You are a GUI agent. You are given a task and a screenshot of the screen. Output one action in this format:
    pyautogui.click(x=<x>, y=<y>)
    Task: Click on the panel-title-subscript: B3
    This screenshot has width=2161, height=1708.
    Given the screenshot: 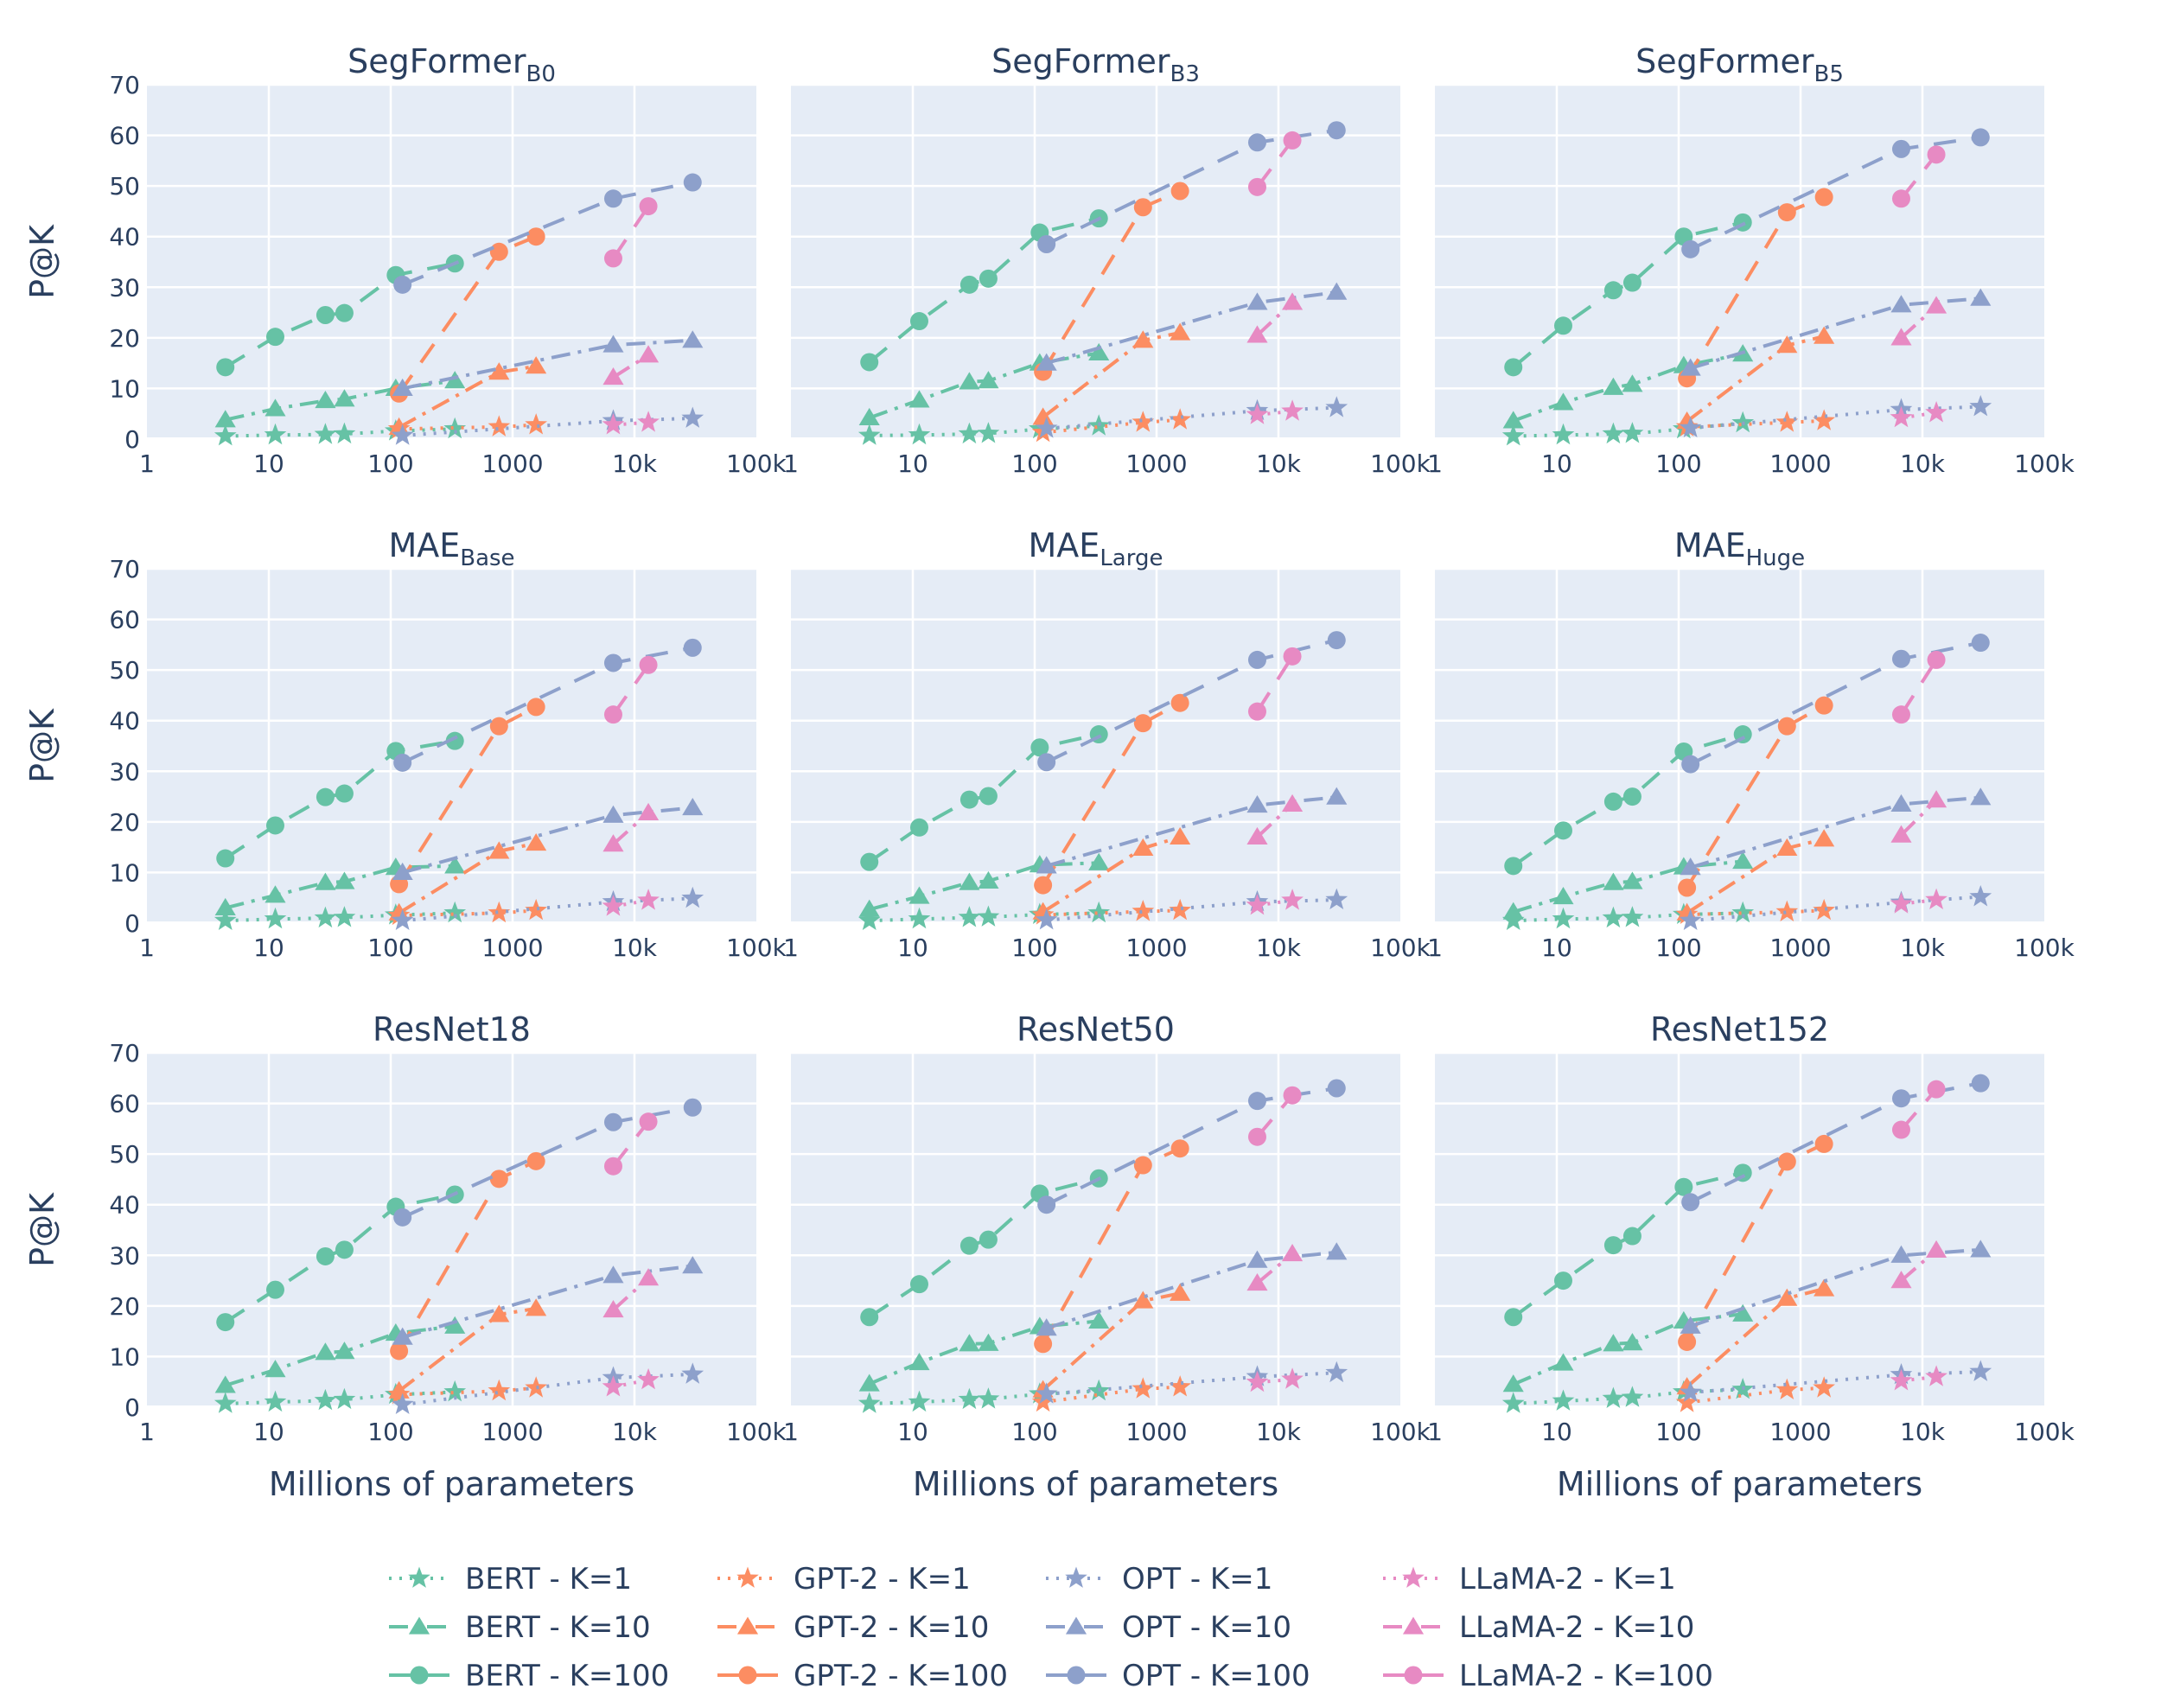 What is the action you would take?
    pyautogui.click(x=1184, y=74)
    